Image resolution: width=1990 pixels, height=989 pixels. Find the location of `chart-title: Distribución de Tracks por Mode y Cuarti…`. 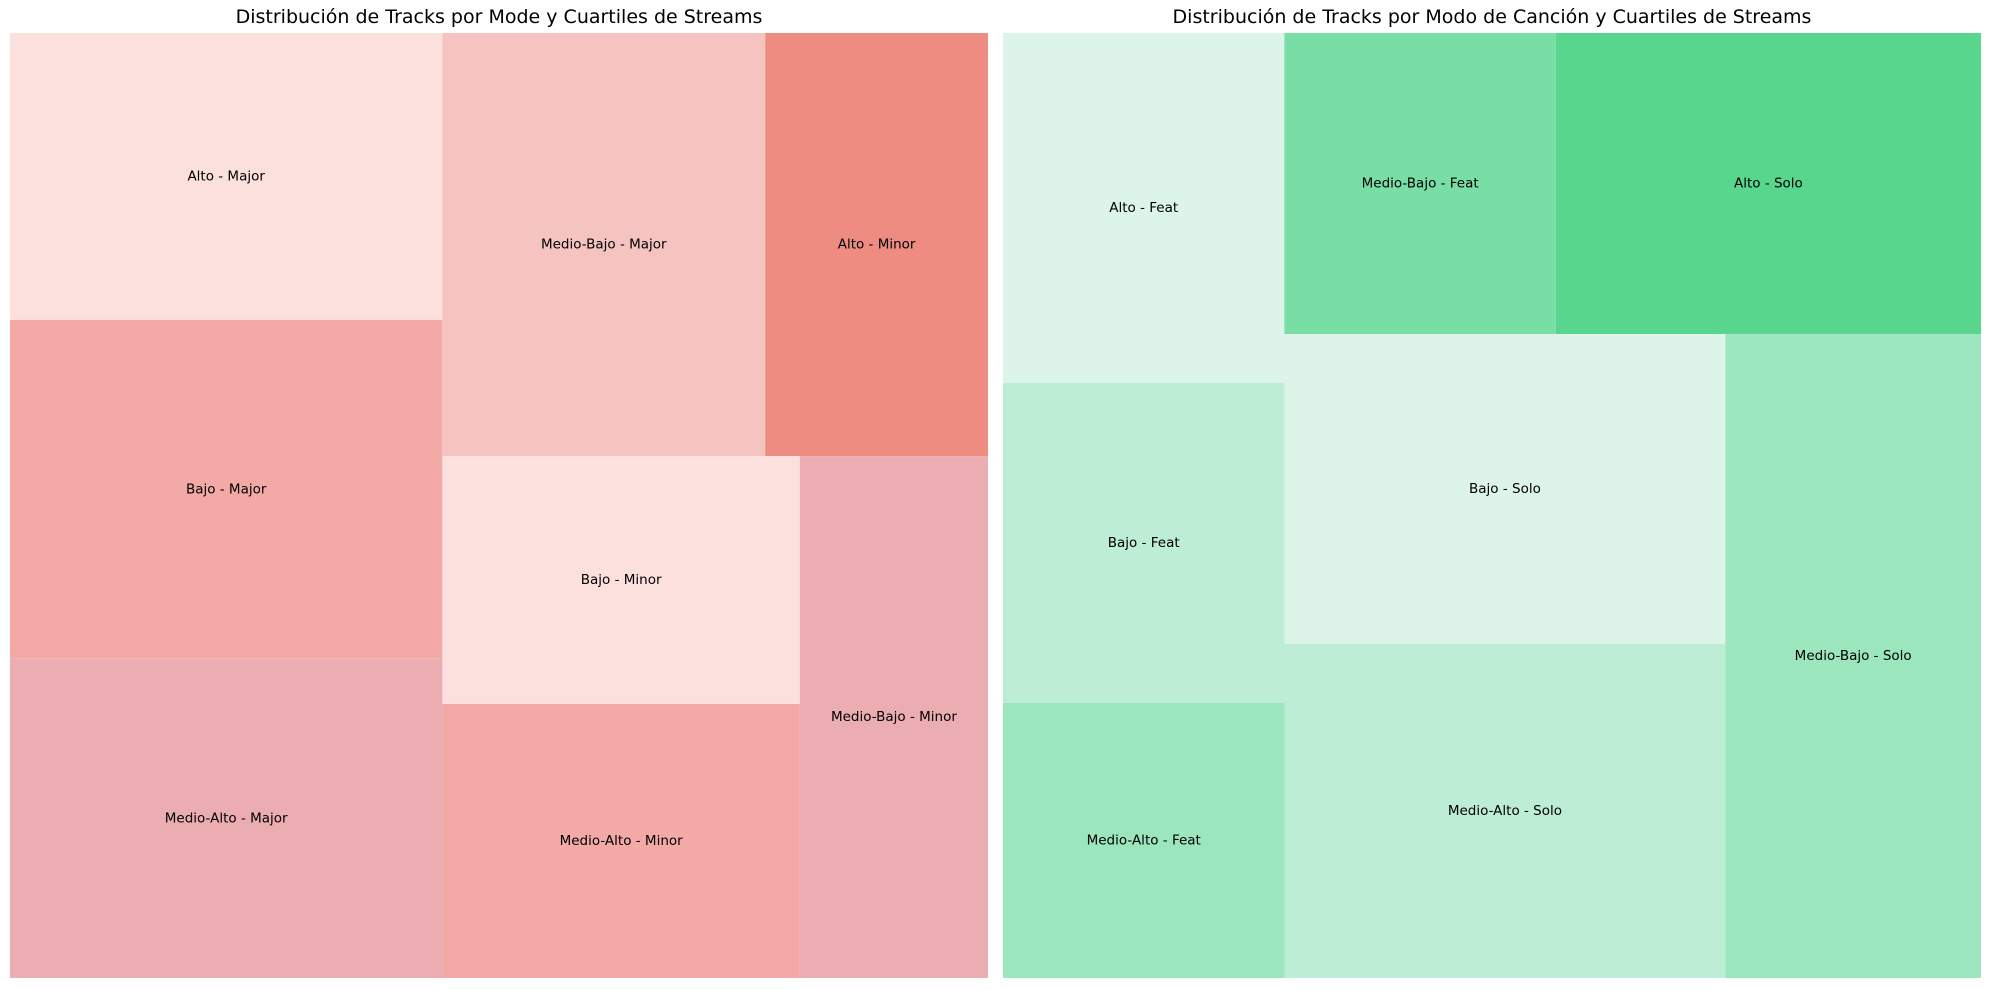

chart-title: Distribución de Tracks por Mode y Cuarti… is located at coordinates (499, 17).